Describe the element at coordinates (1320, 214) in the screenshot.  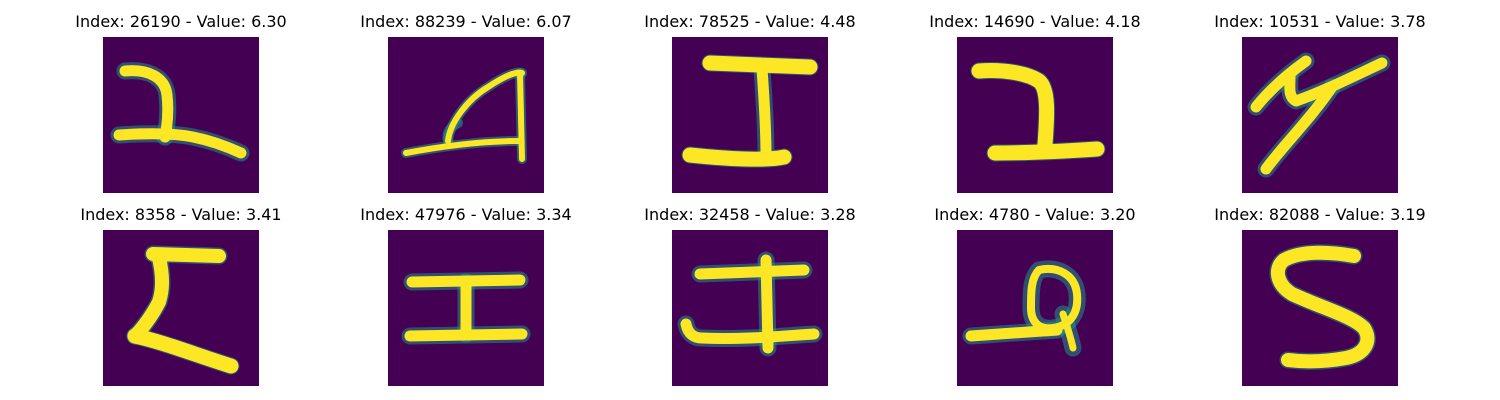
I see `panel-title: Index: 82088 - Value: 3.19` at that location.